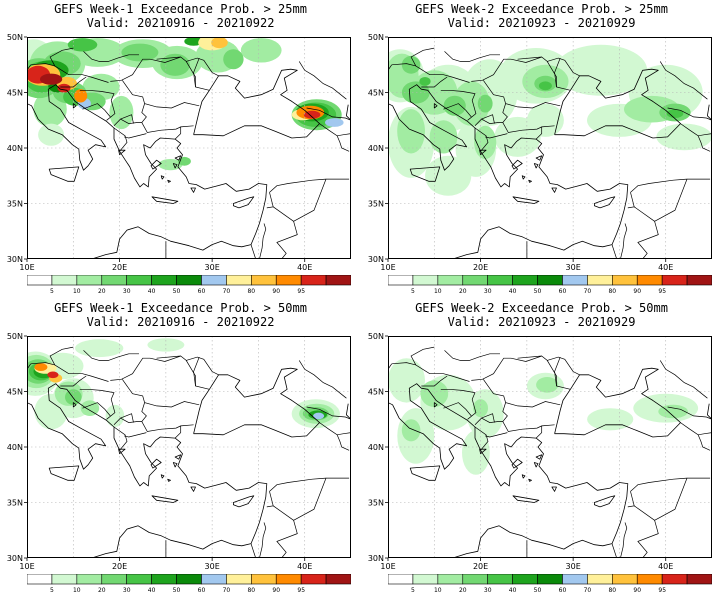  What do you see at coordinates (550, 584) in the screenshot?
I see `colorbar: 5 10 20 30 40 50 60 70 80 90 95` at bounding box center [550, 584].